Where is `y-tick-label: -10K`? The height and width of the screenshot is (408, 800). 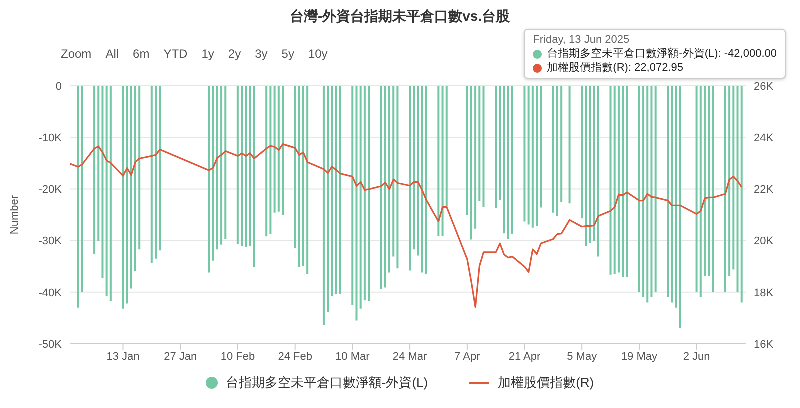 y-tick-label: -10K is located at coordinates (50, 138).